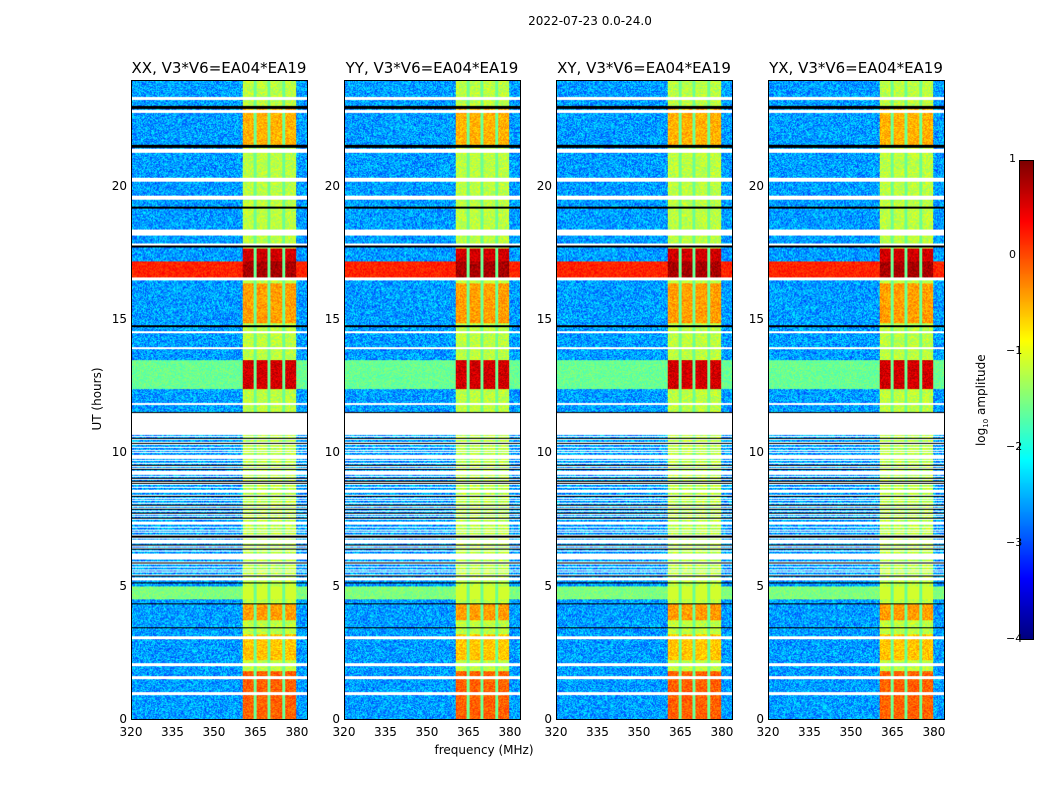  What do you see at coordinates (982, 400) in the screenshot?
I see `colorbar-label: log10 amplitude` at bounding box center [982, 400].